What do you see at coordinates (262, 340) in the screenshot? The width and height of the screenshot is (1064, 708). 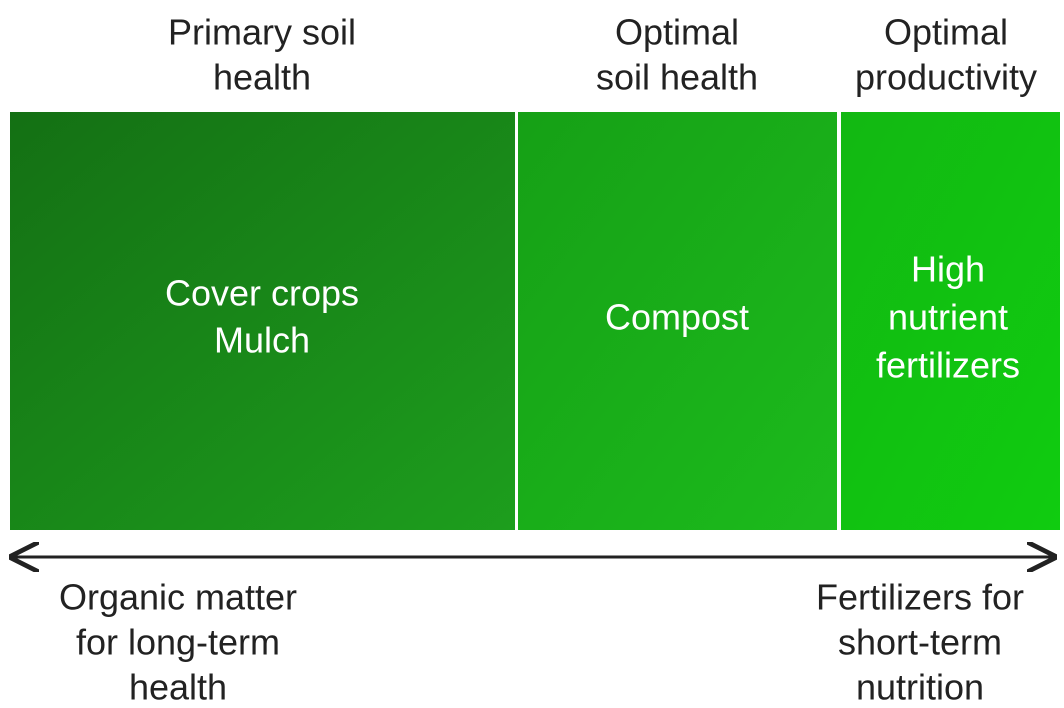 I see `box-item: Mulch` at bounding box center [262, 340].